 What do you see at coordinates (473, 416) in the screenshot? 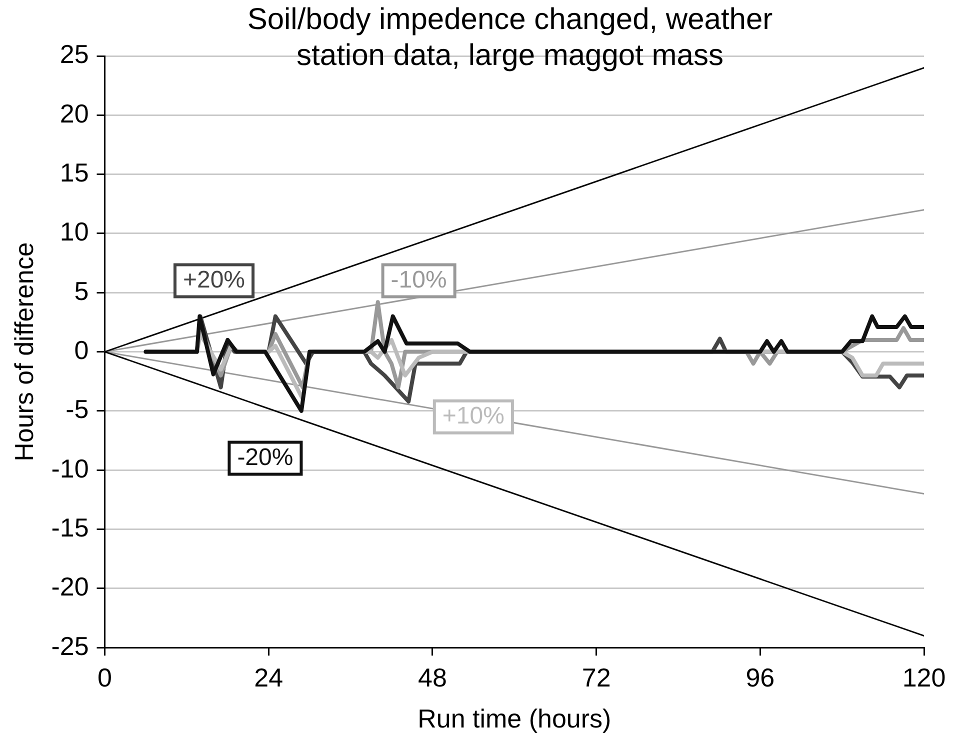
I see `series-label: +10%` at bounding box center [473, 416].